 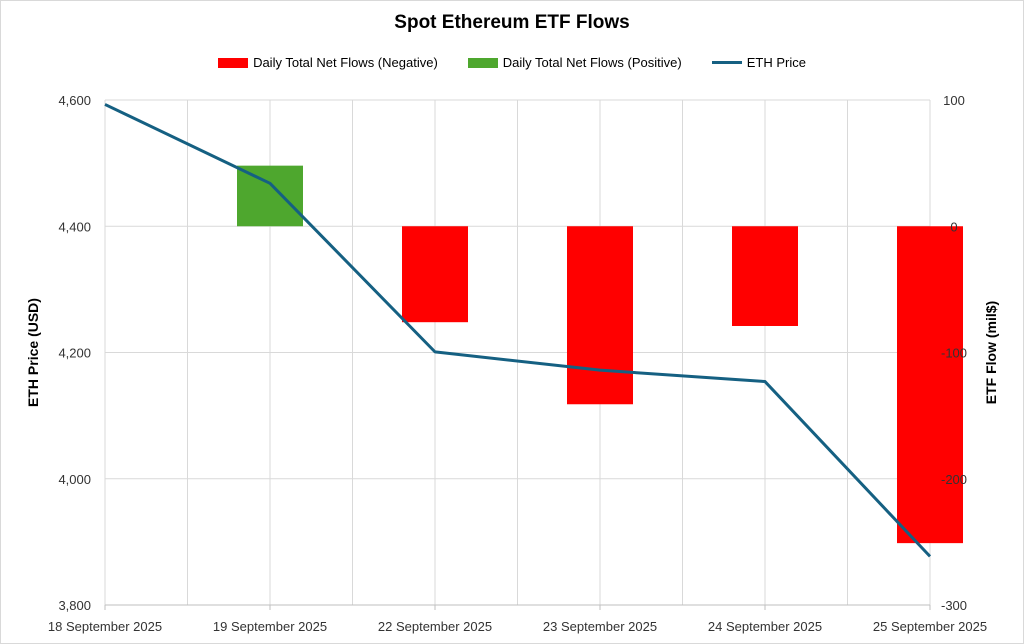 I want to click on y2-axis-tick-label: -200, so click(x=954, y=479).